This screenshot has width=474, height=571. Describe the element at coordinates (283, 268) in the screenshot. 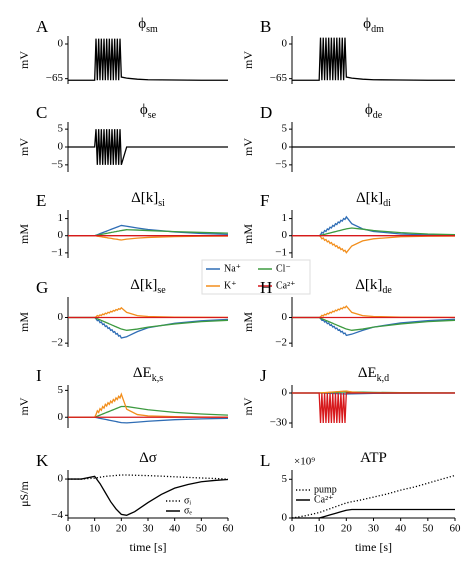

I see `legend-label: Cl⁻` at that location.